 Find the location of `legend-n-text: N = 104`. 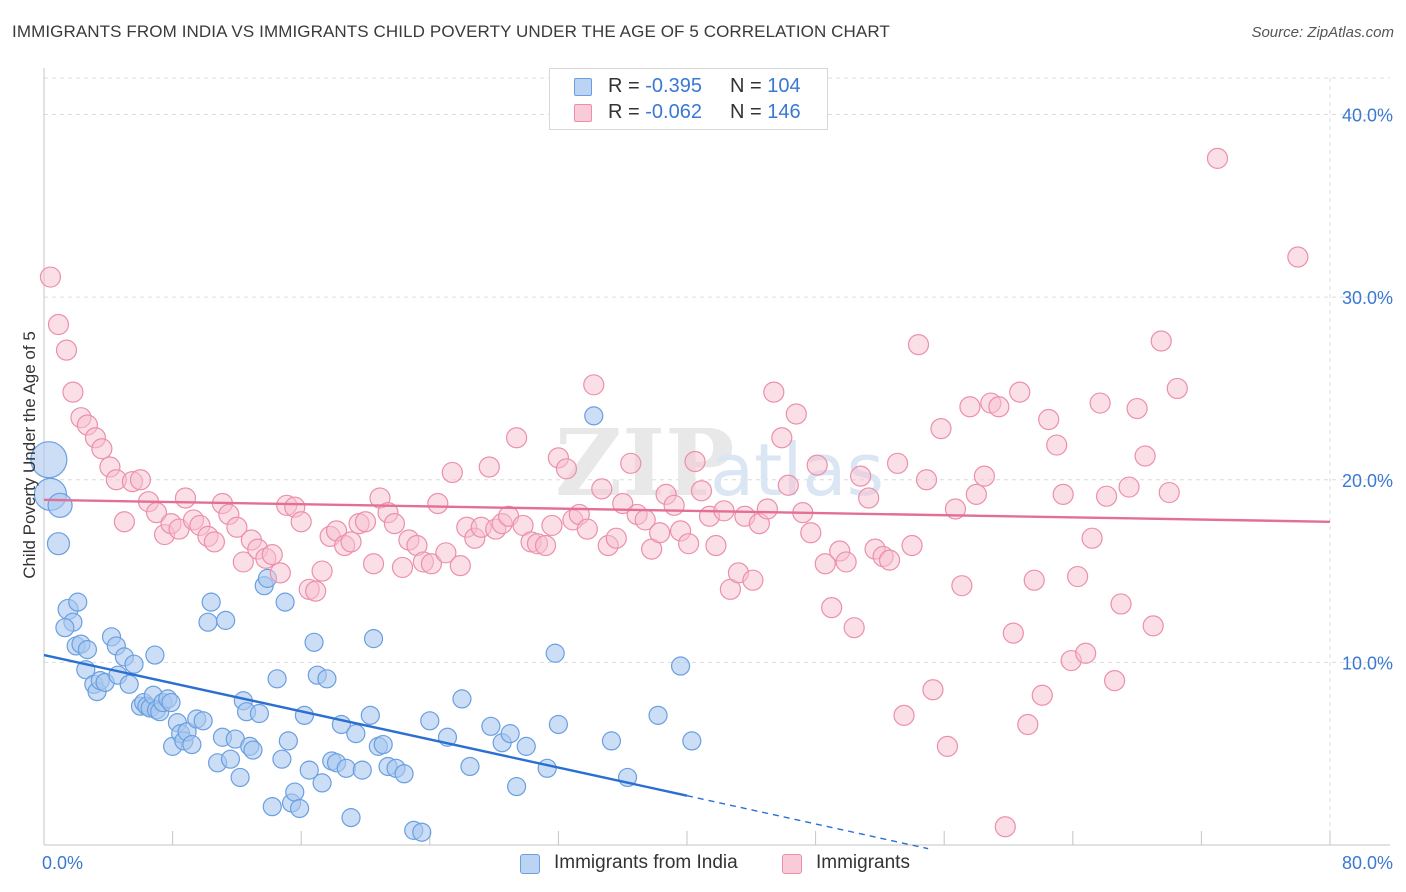

legend-n-text: N = 104 is located at coordinates (765, 86).